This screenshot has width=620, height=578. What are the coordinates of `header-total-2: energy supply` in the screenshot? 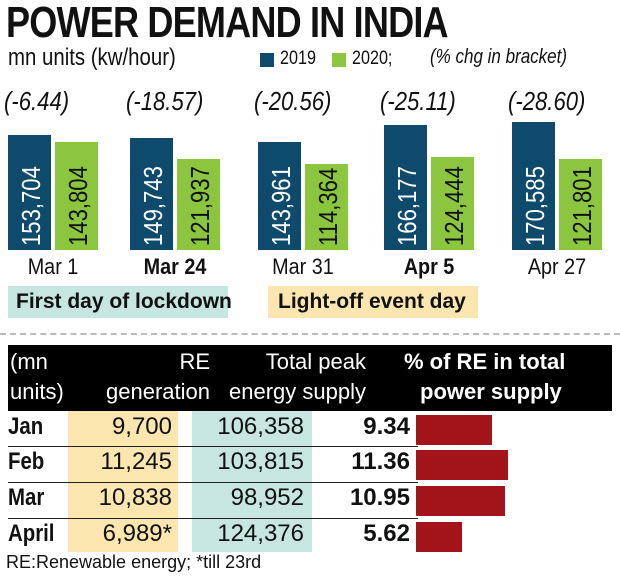 It's located at (297, 391).